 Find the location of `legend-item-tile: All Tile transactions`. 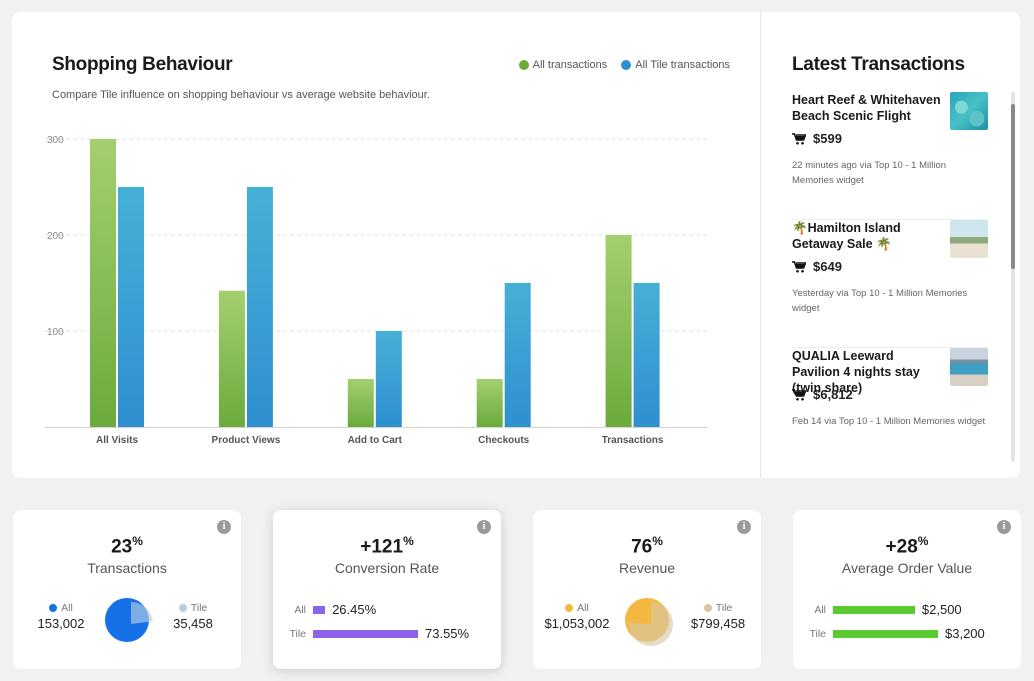

legend-item-tile: All Tile transactions is located at coordinates (675, 65).